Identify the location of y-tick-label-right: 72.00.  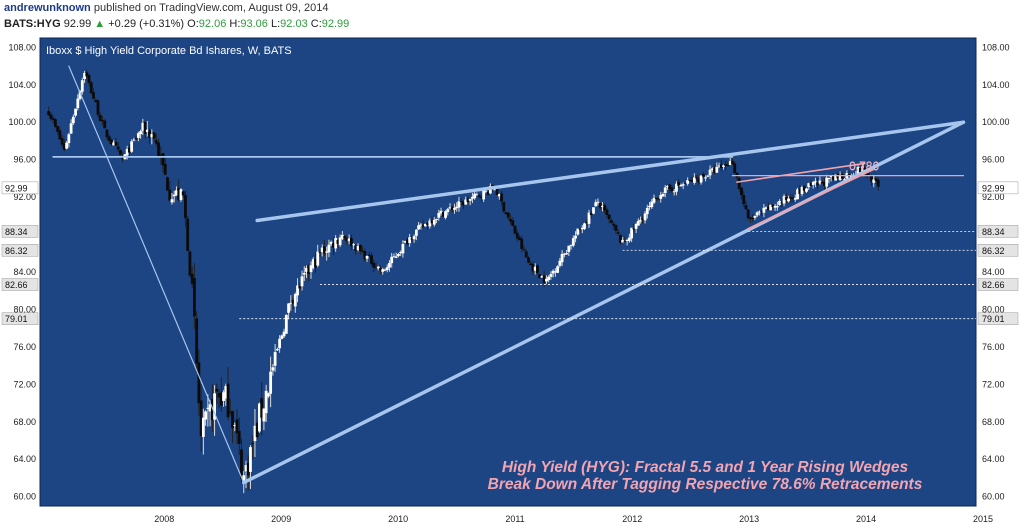
(993, 384).